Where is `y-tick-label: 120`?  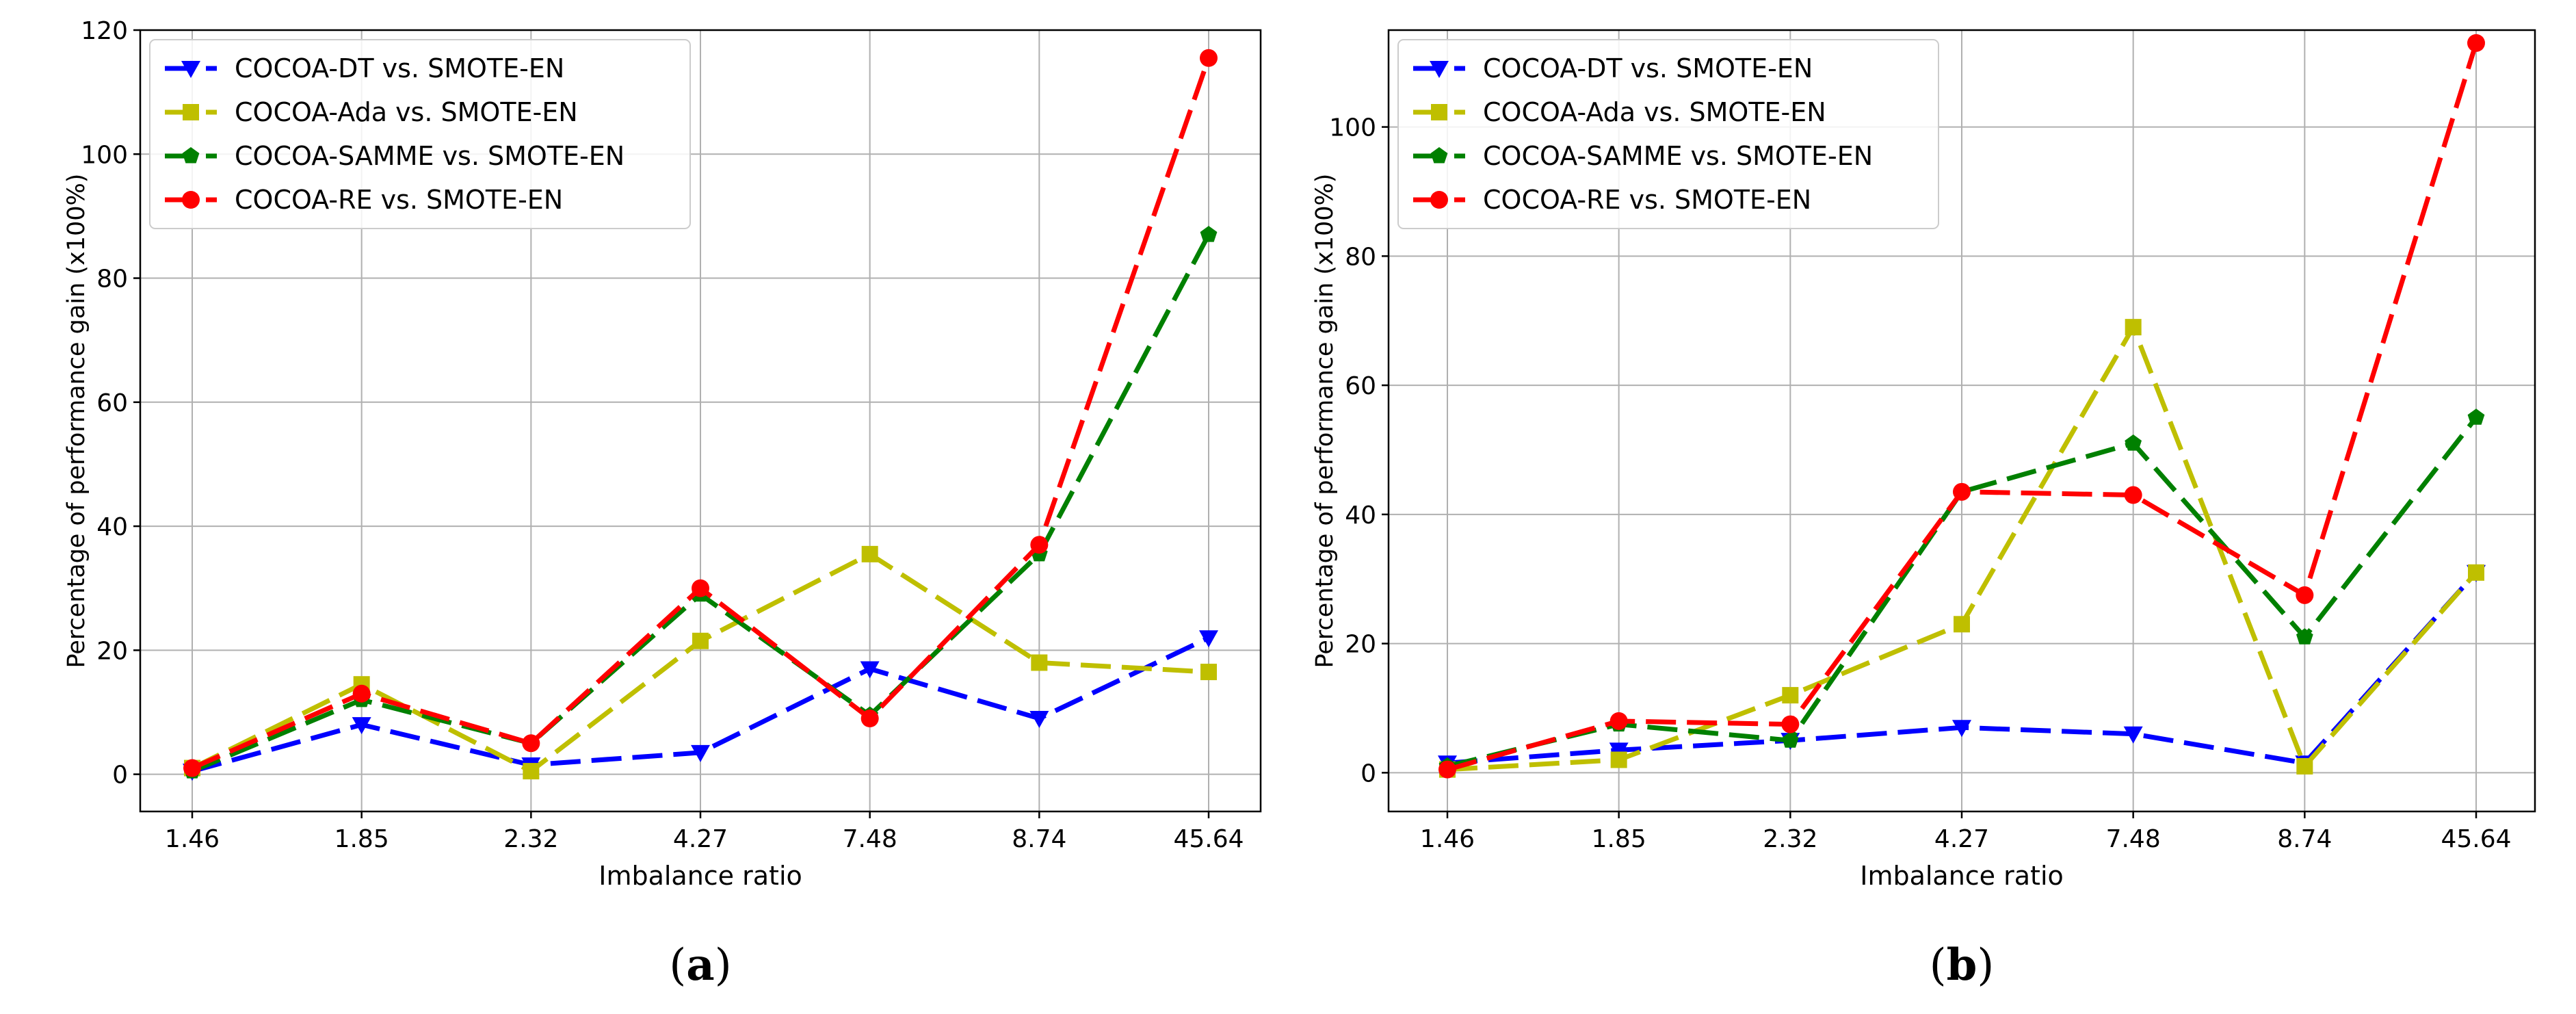
y-tick-label: 120 is located at coordinates (104, 31).